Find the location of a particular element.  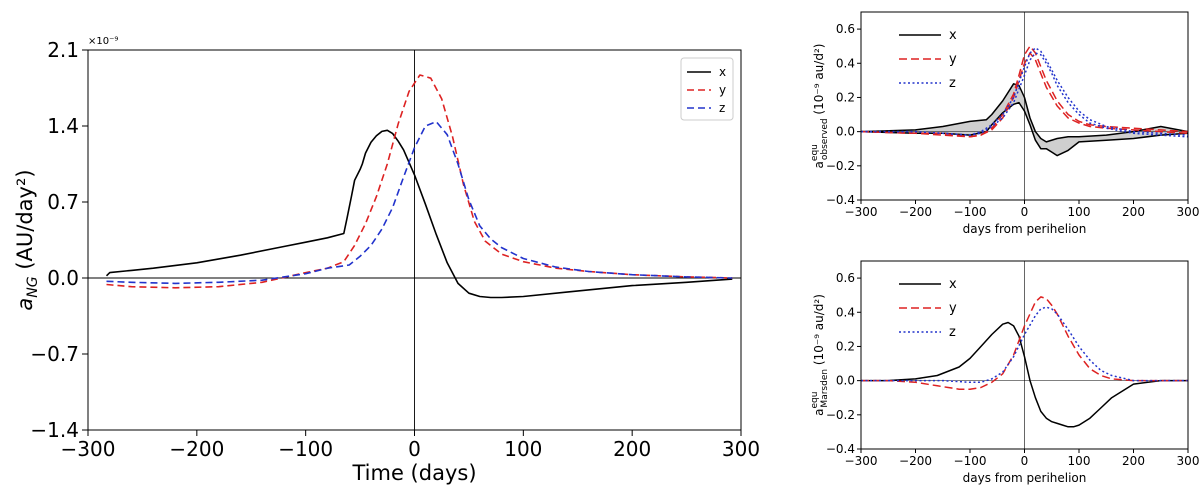

x-axis-label: Time (days) is located at coordinates (413, 473).